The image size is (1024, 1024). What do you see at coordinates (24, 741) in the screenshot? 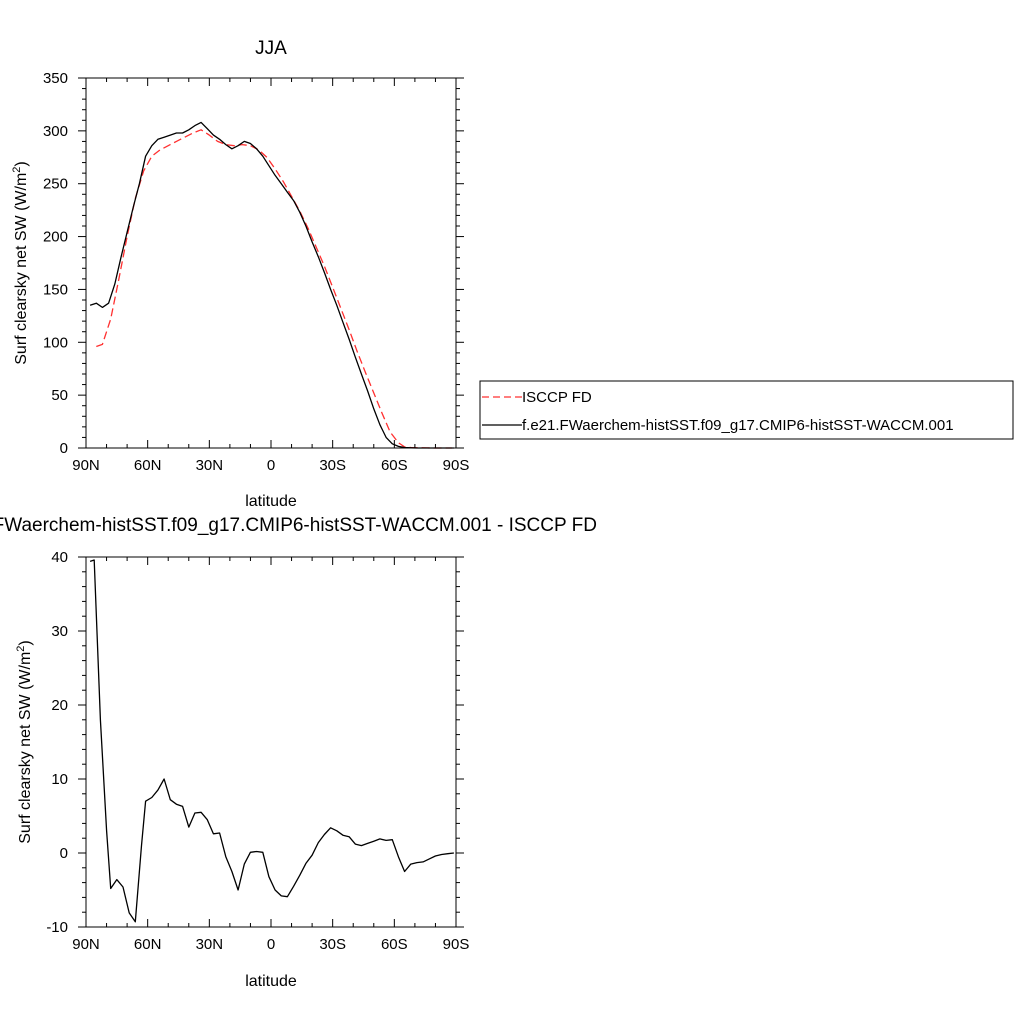
I see `bottom-y-axis-title: Surf clearsky net SW (W/m2)` at bounding box center [24, 741].